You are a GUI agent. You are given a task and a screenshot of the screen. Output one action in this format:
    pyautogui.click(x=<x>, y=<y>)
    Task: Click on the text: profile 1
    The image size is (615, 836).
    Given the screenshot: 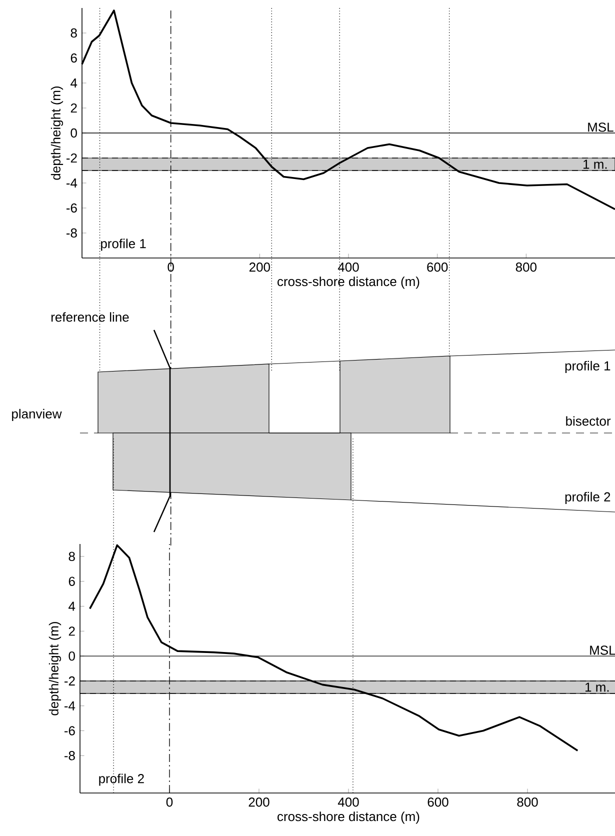 What is the action you would take?
    pyautogui.click(x=587, y=367)
    